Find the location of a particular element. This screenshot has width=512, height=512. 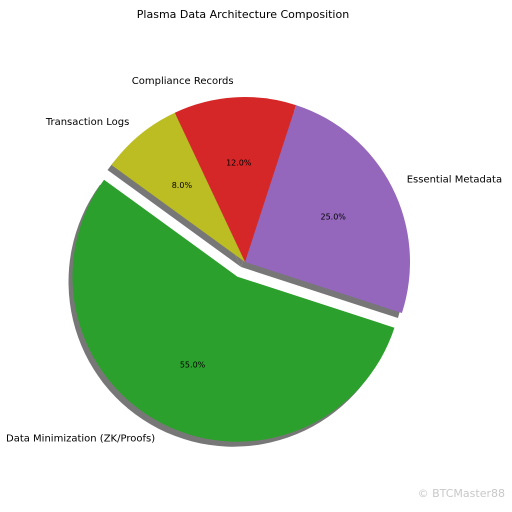

value-label: 8.0% is located at coordinates (182, 185).